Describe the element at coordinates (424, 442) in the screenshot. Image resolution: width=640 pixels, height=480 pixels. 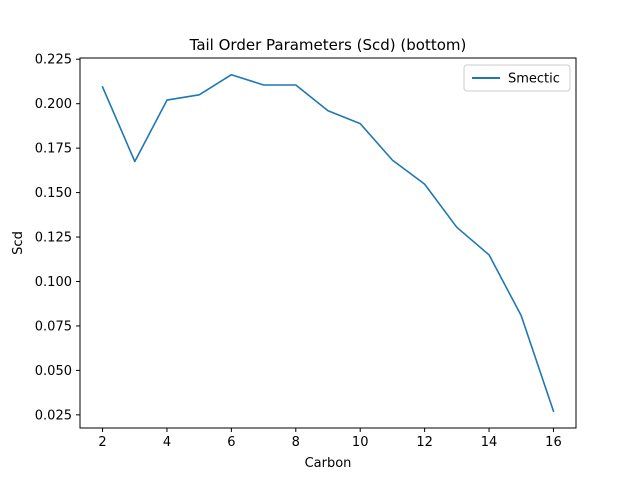
I see `x-tick-label: 12` at that location.